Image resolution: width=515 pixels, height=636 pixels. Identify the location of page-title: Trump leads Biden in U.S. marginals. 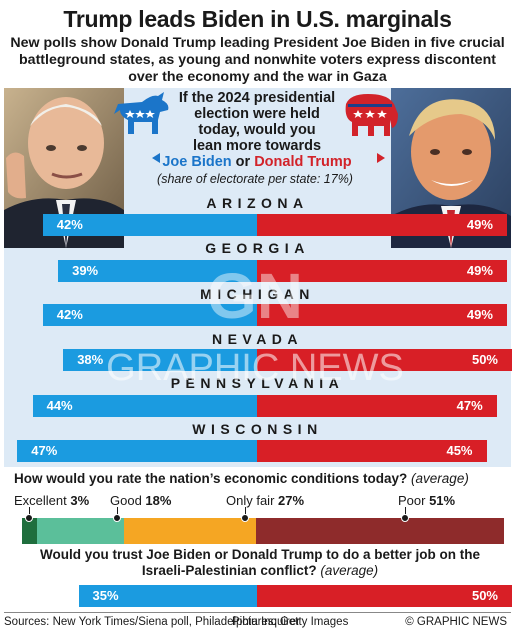
(257, 19).